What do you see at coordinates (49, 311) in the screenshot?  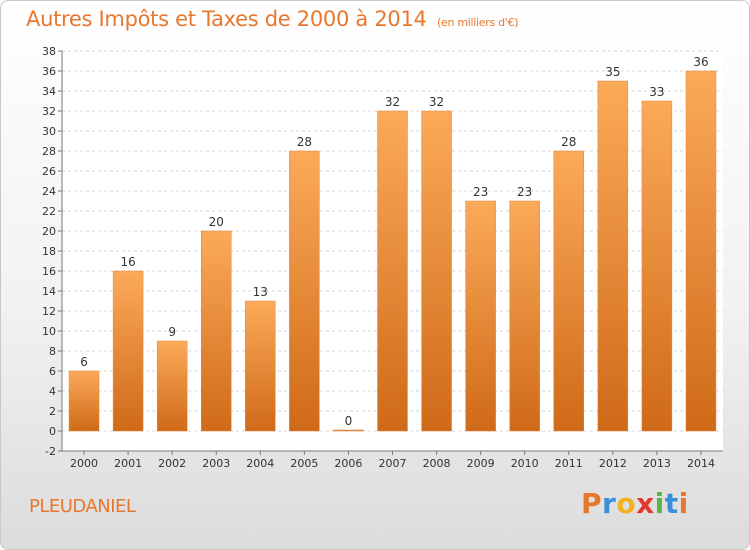 I see `y-tick-label: 12` at bounding box center [49, 311].